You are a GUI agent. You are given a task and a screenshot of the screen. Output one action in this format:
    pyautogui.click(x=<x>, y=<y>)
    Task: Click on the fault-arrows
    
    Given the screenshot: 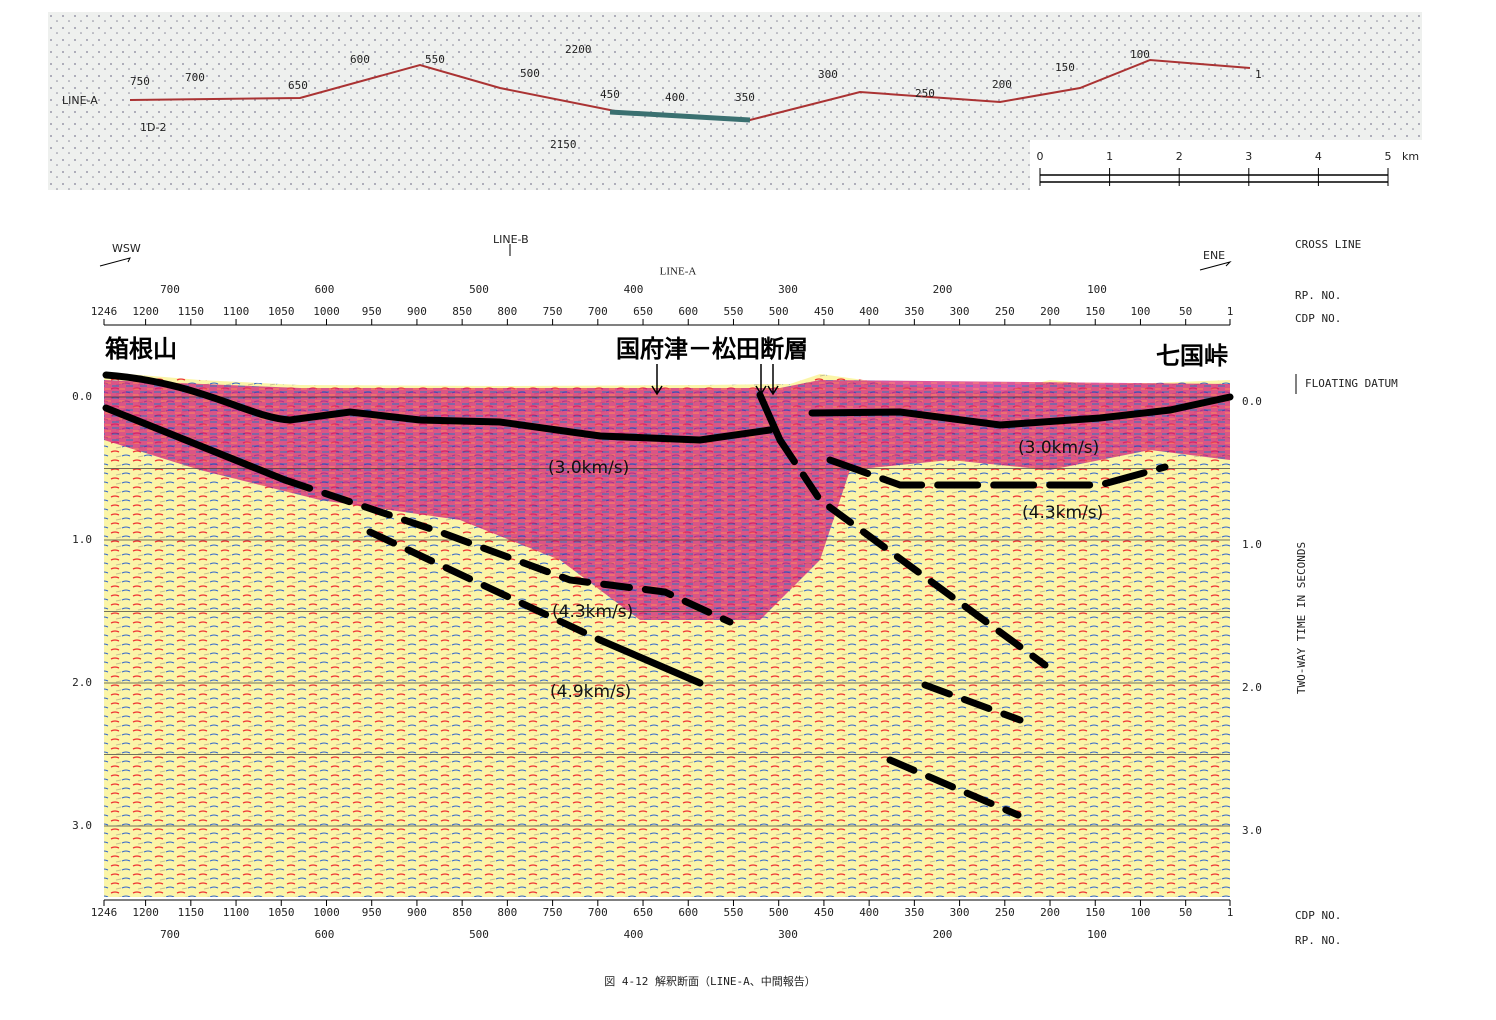 What is the action you would take?
    pyautogui.click(x=715, y=380)
    